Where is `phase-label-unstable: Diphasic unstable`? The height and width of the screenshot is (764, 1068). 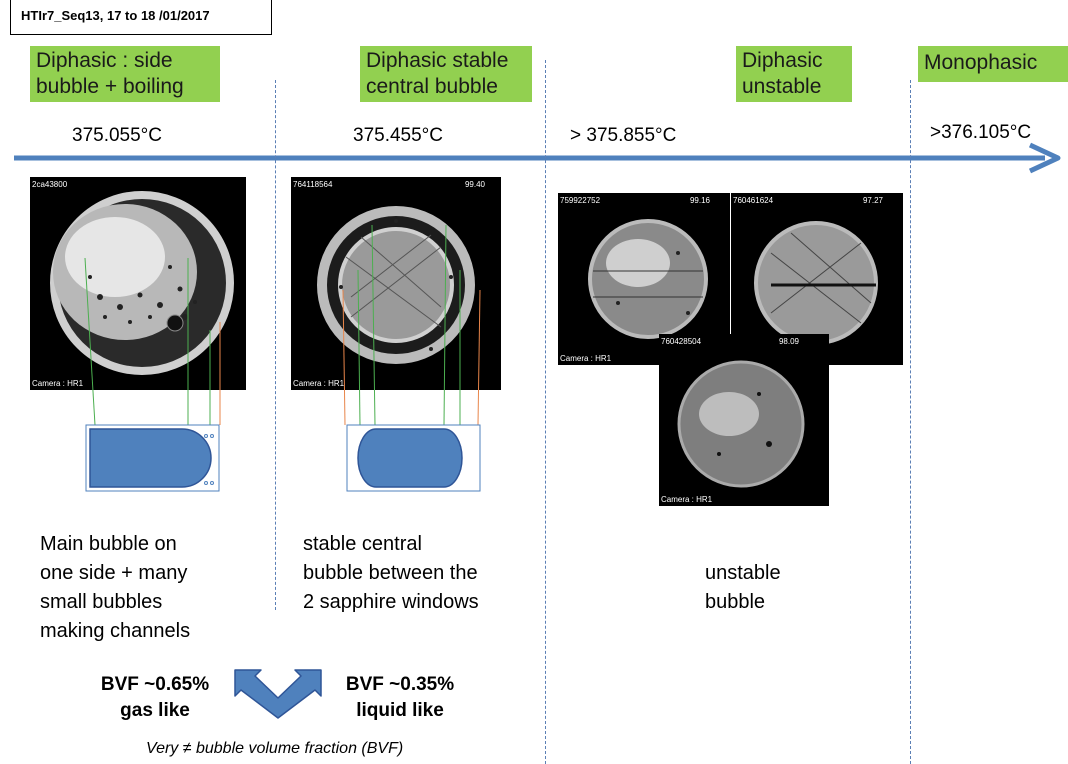
phase-label-unstable: Diphasic unstable is located at coordinates (794, 74).